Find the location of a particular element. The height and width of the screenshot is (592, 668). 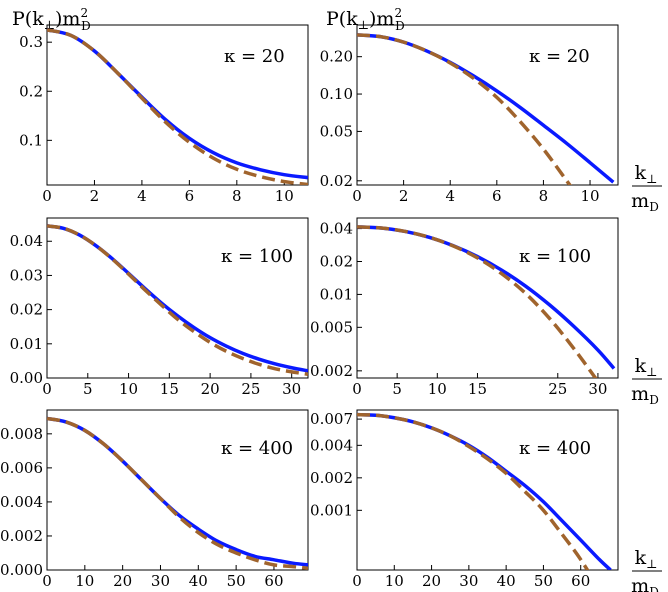

y-tick-label: 0.007 is located at coordinates (331, 419).